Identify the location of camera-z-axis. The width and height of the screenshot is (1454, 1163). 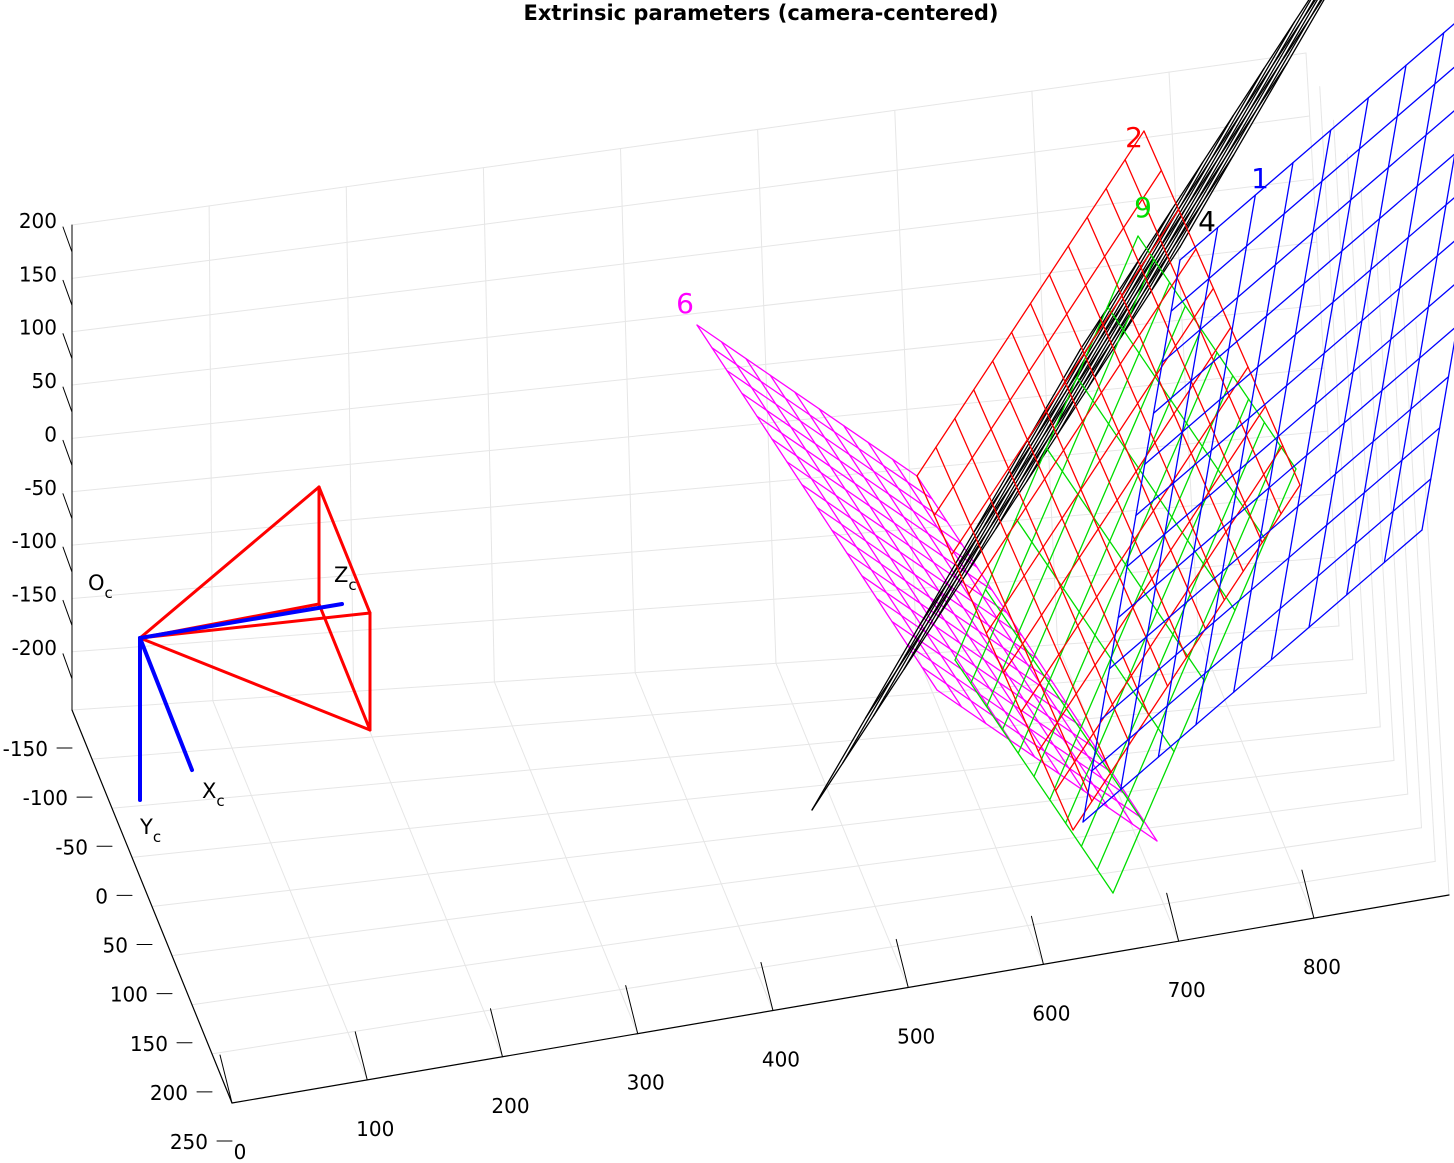
(241, 621).